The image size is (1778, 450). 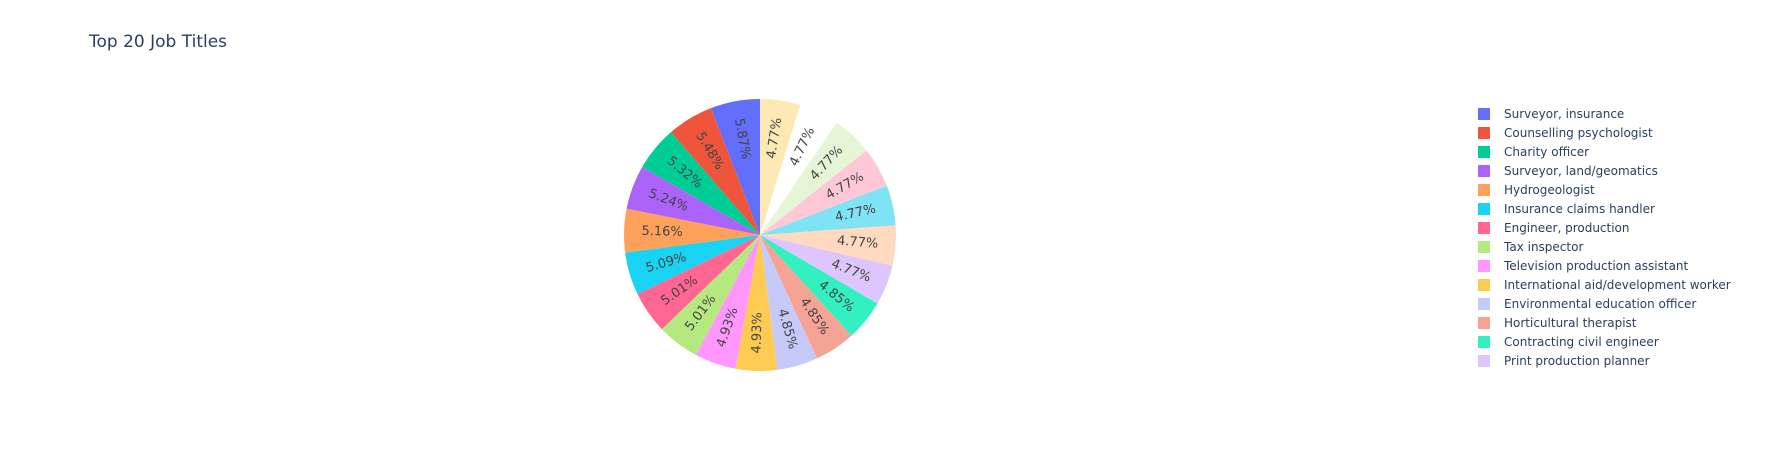 What do you see at coordinates (1581, 170) in the screenshot?
I see `legend-label: Surveyor, land/geomatics` at bounding box center [1581, 170].